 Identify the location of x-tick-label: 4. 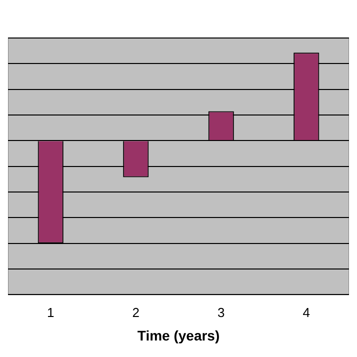
(306, 312).